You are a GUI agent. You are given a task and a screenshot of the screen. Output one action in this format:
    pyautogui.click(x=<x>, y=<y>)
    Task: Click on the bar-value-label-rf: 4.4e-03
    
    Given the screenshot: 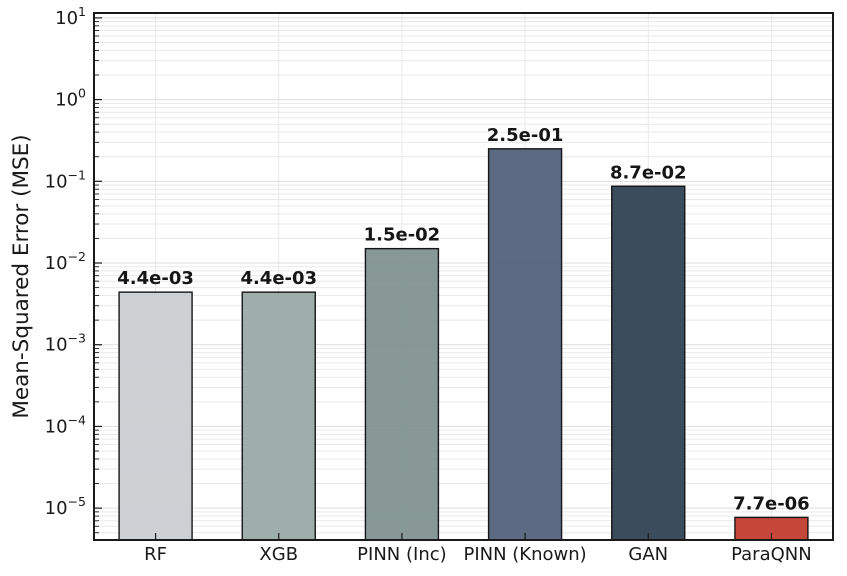 What is the action you would take?
    pyautogui.click(x=155, y=278)
    